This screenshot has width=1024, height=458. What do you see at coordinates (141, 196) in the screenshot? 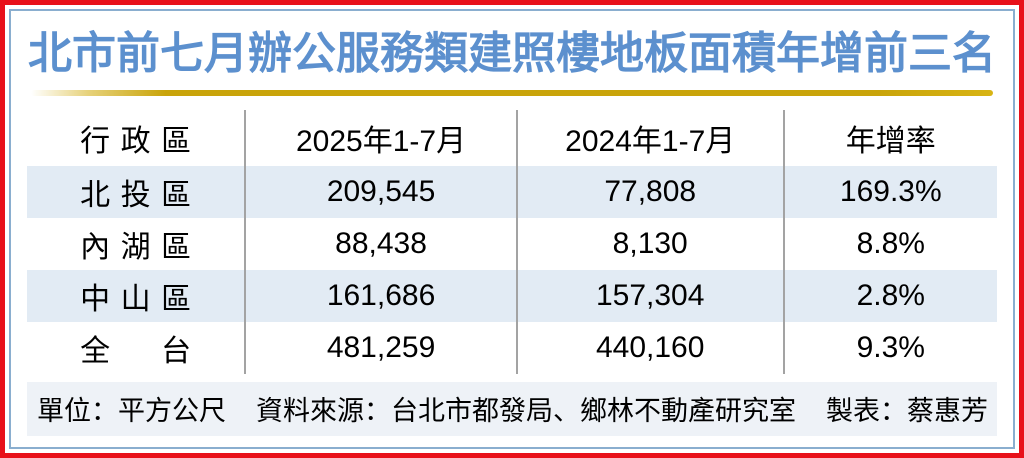
I see `district-cell: 北投區` at bounding box center [141, 196].